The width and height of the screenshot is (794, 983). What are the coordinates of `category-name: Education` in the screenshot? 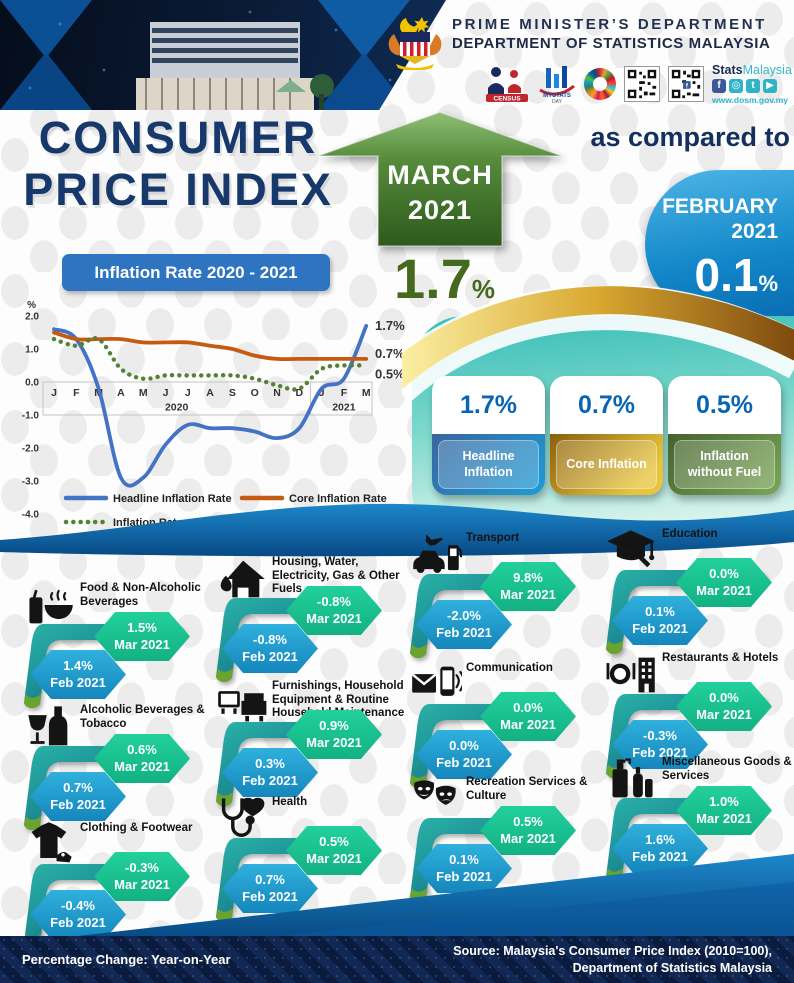 It's located at (690, 534).